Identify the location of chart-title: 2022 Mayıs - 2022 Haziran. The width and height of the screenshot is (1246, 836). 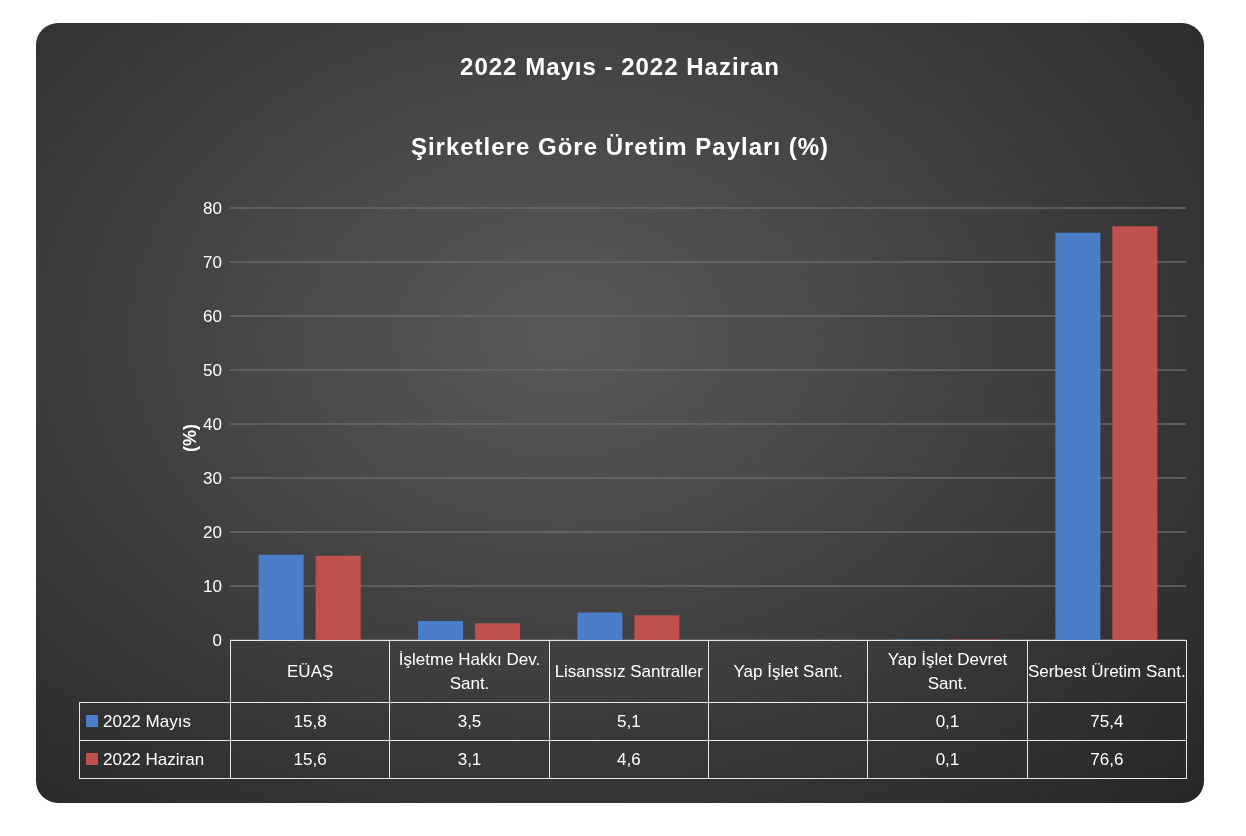
(620, 67).